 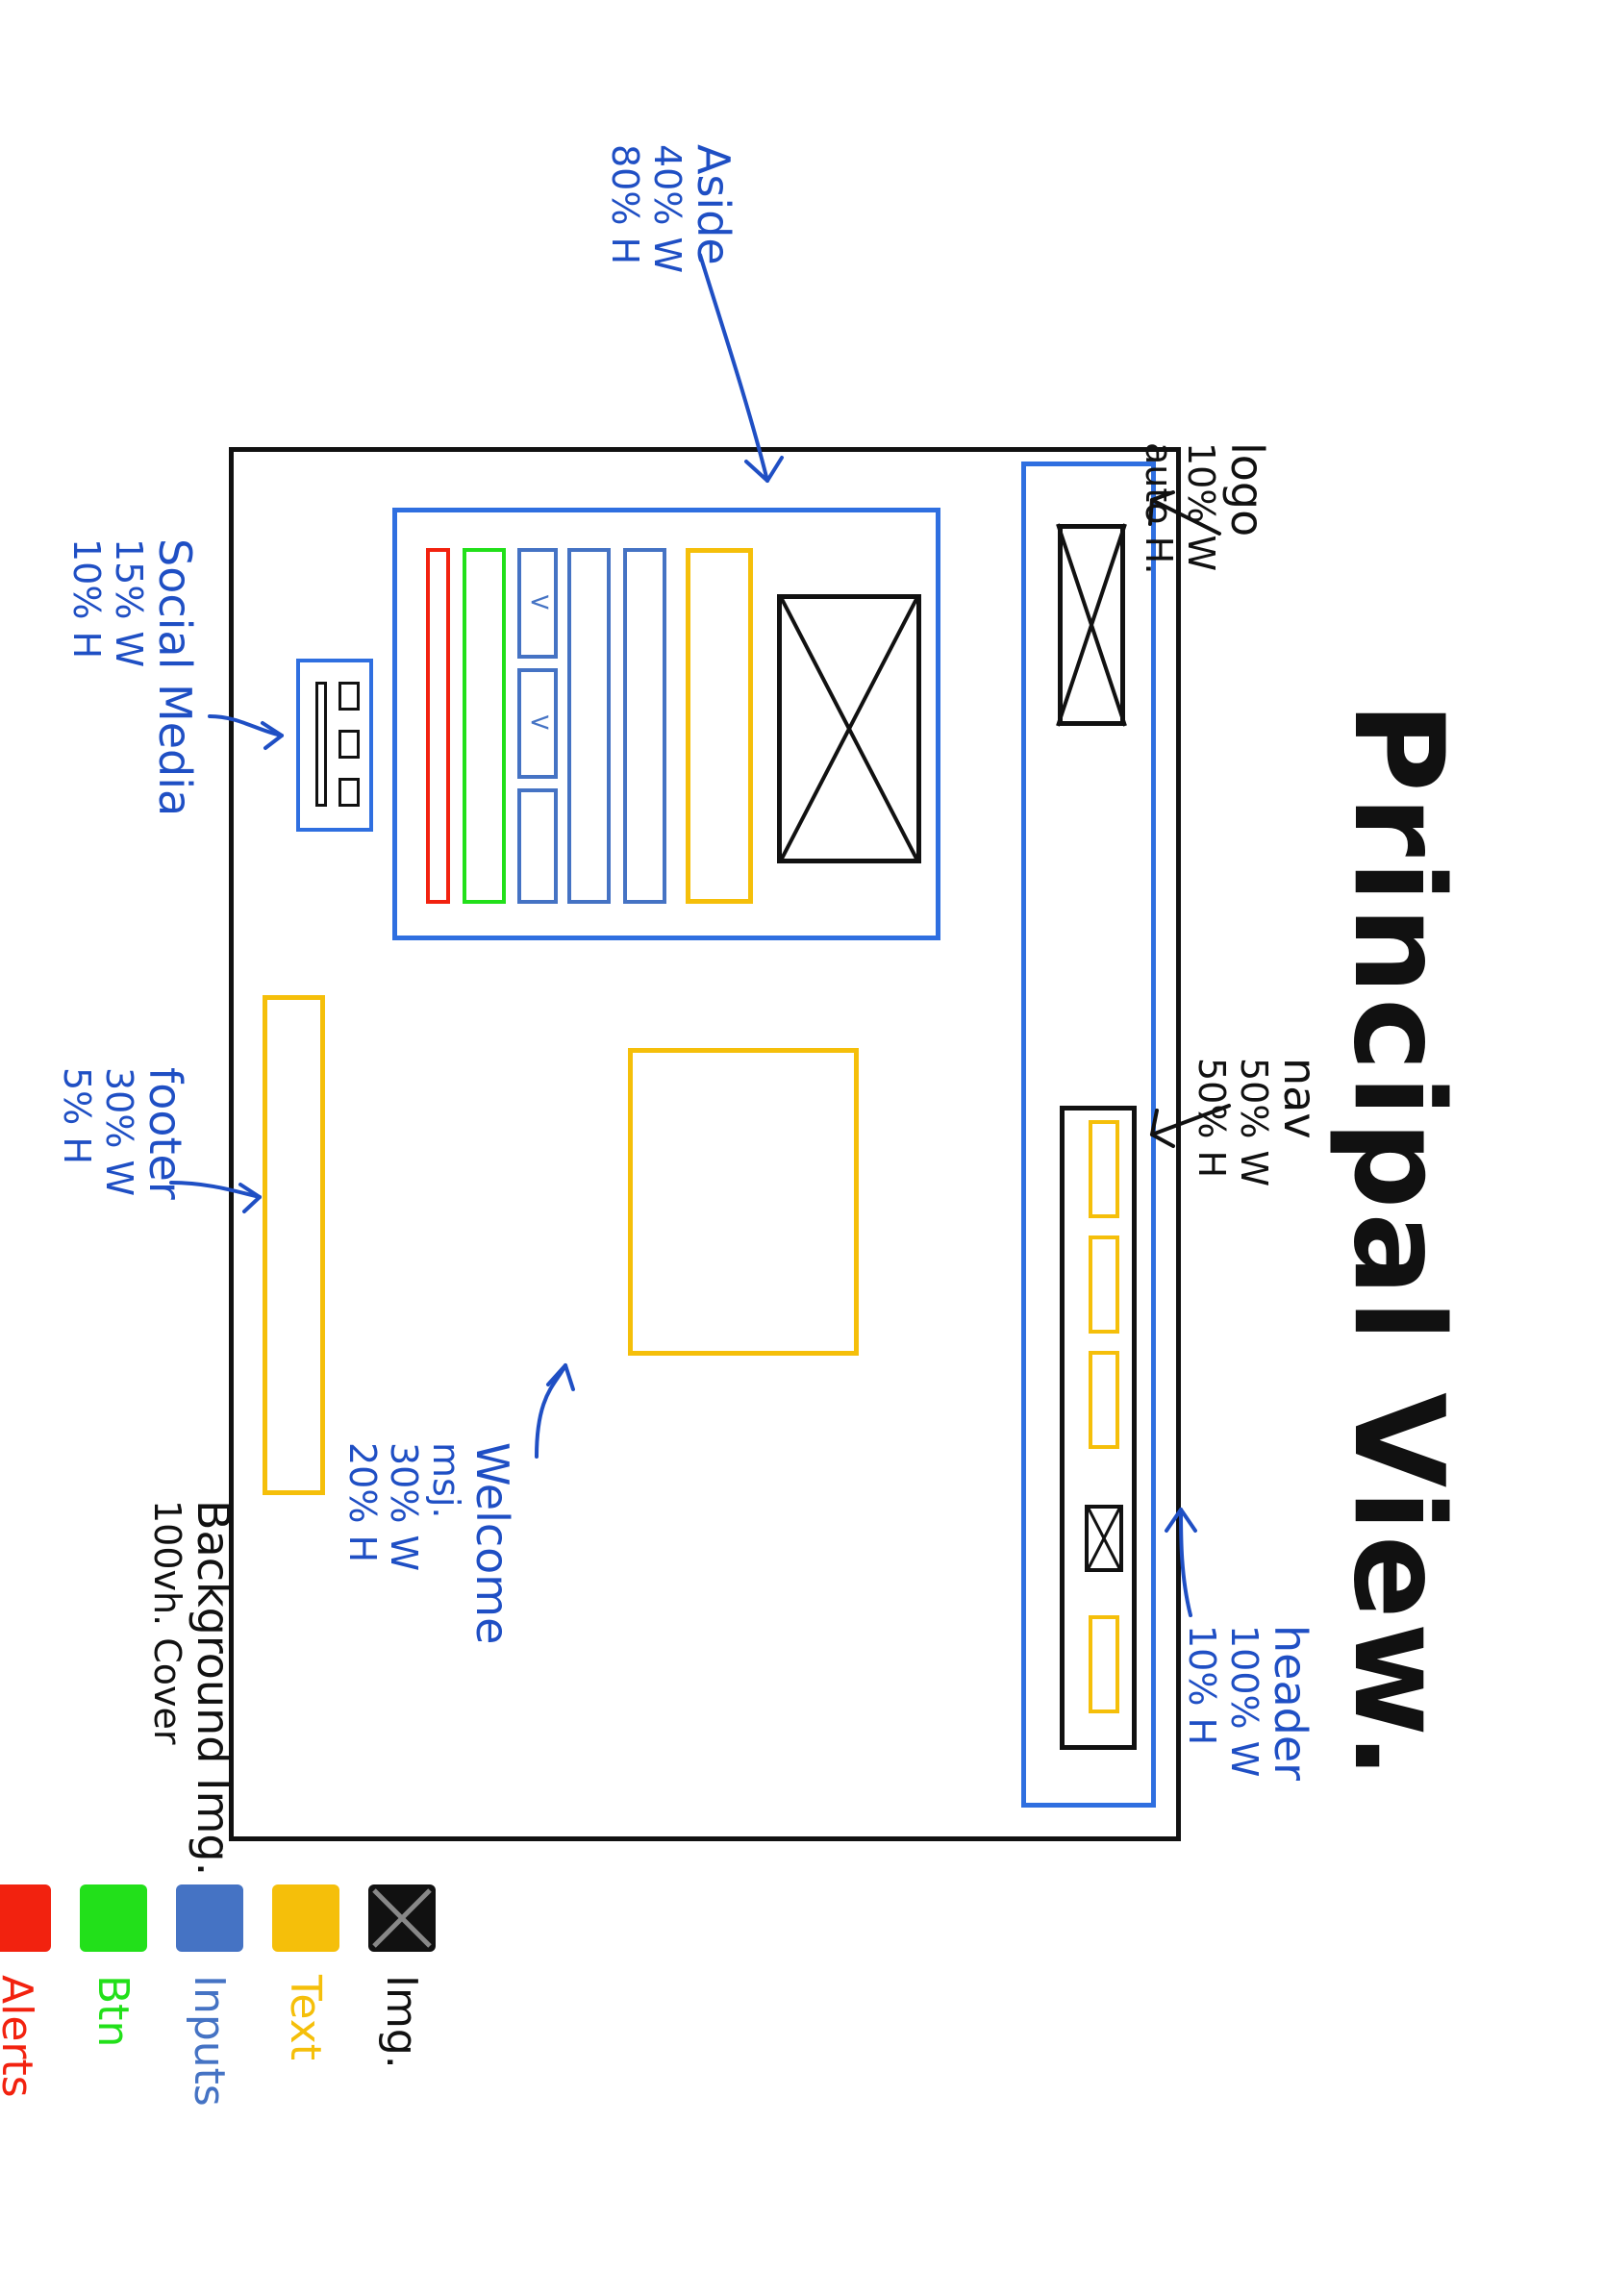 What do you see at coordinates (1212, 1118) in the screenshot?
I see `annotation-nav-height: 50% H` at bounding box center [1212, 1118].